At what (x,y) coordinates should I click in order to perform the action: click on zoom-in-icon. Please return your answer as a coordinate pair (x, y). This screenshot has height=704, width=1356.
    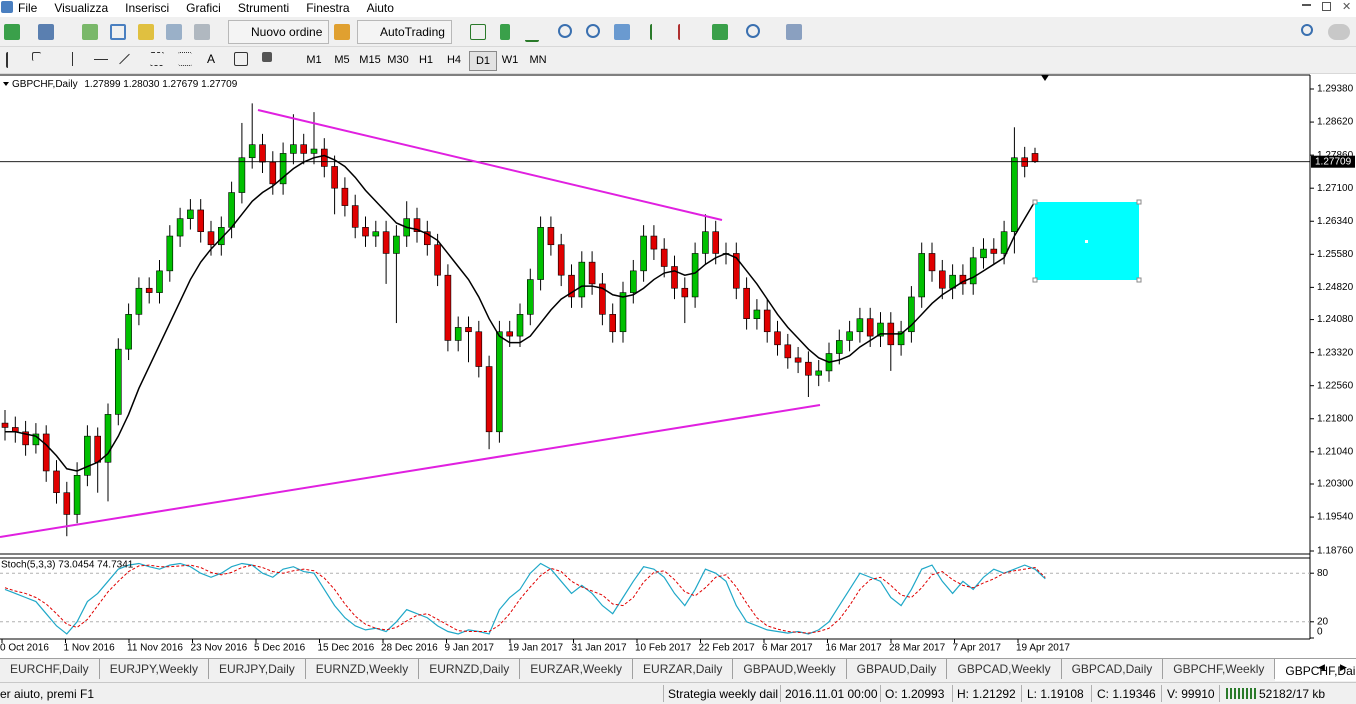
    Looking at the image, I should click on (565, 31).